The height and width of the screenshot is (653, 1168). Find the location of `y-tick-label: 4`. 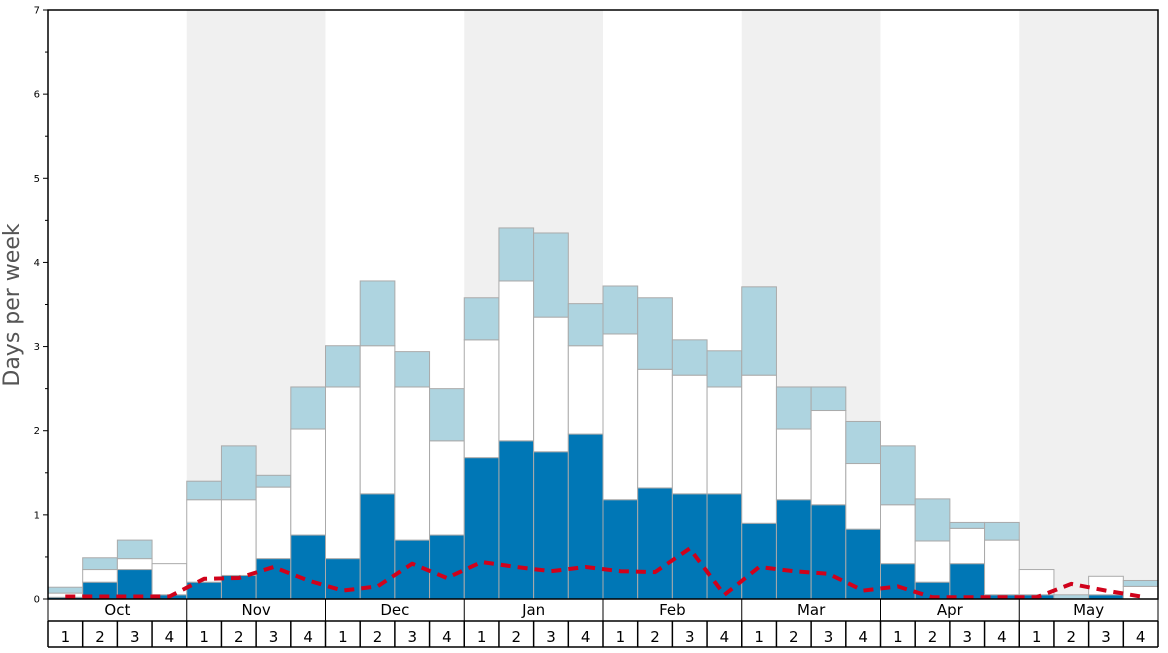

y-tick-label: 4 is located at coordinates (37, 263).